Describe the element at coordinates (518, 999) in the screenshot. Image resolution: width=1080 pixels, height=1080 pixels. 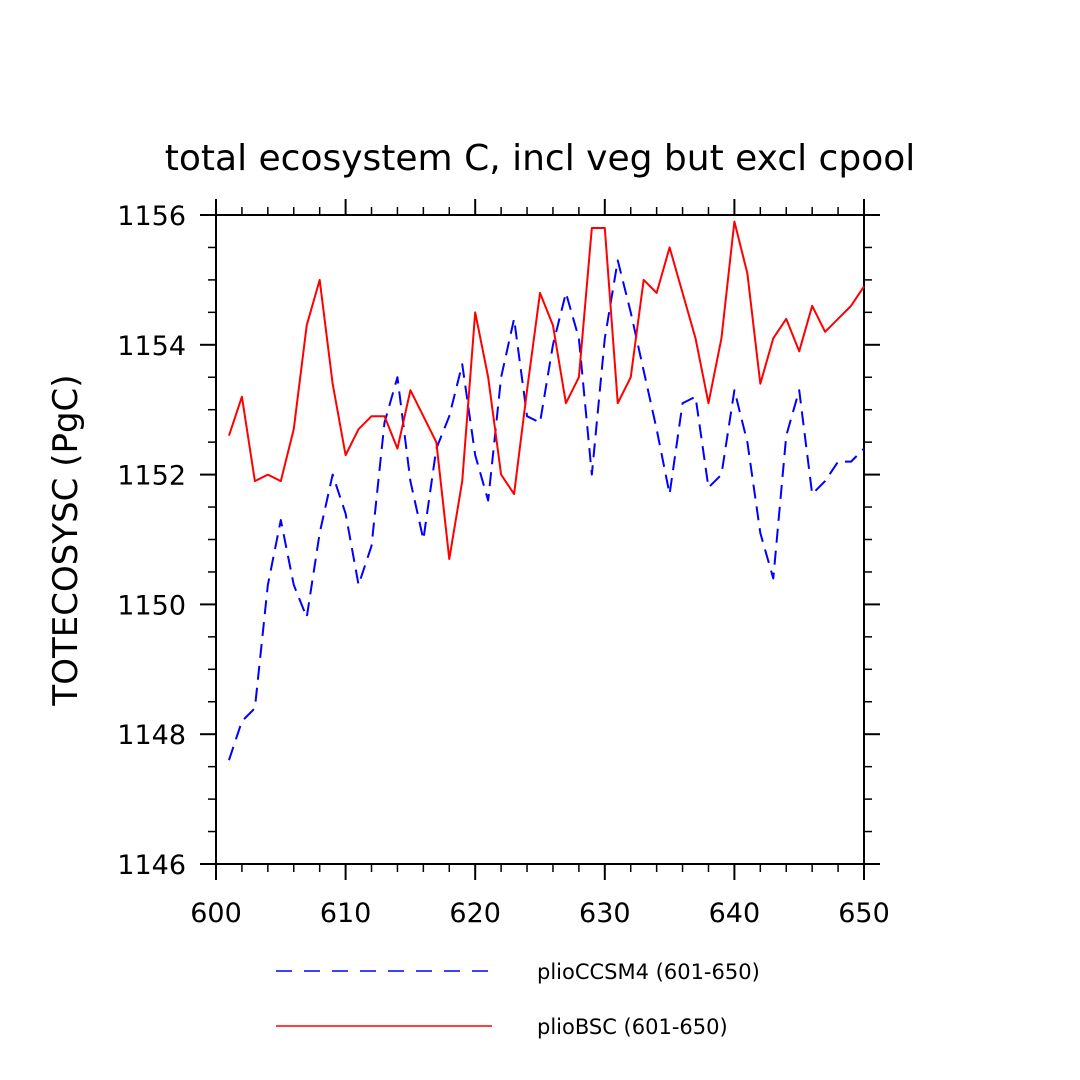
I see `legend: plioCCSM4 (601-650) plioBSC (601-650)` at that location.